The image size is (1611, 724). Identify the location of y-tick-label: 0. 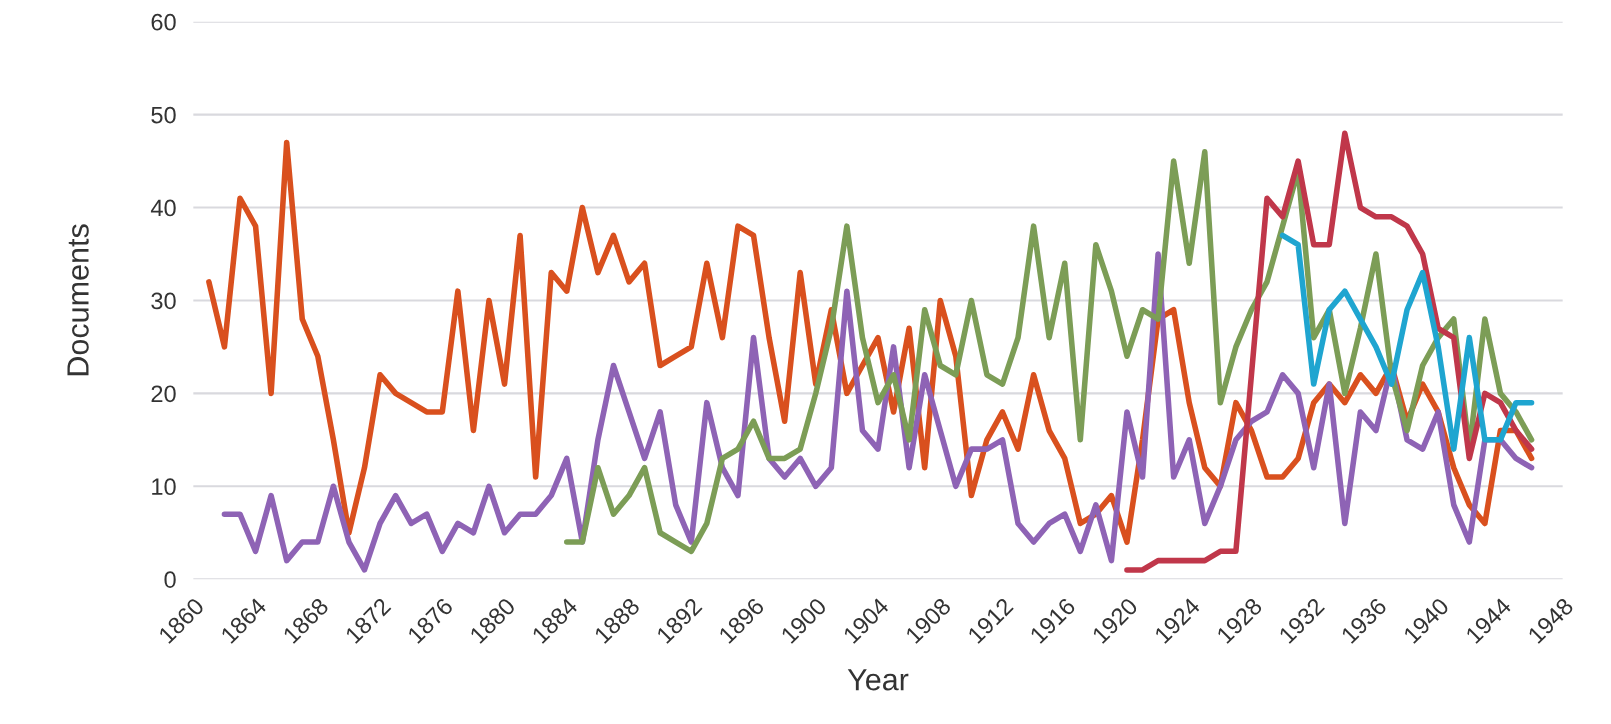
(170, 579).